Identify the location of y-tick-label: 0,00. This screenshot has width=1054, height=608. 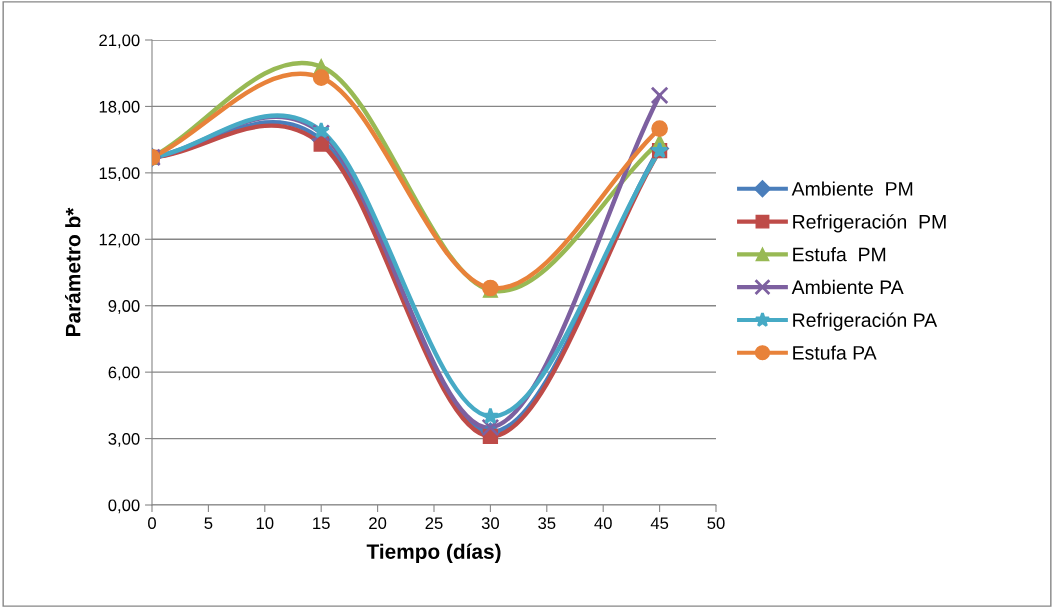
(124, 506).